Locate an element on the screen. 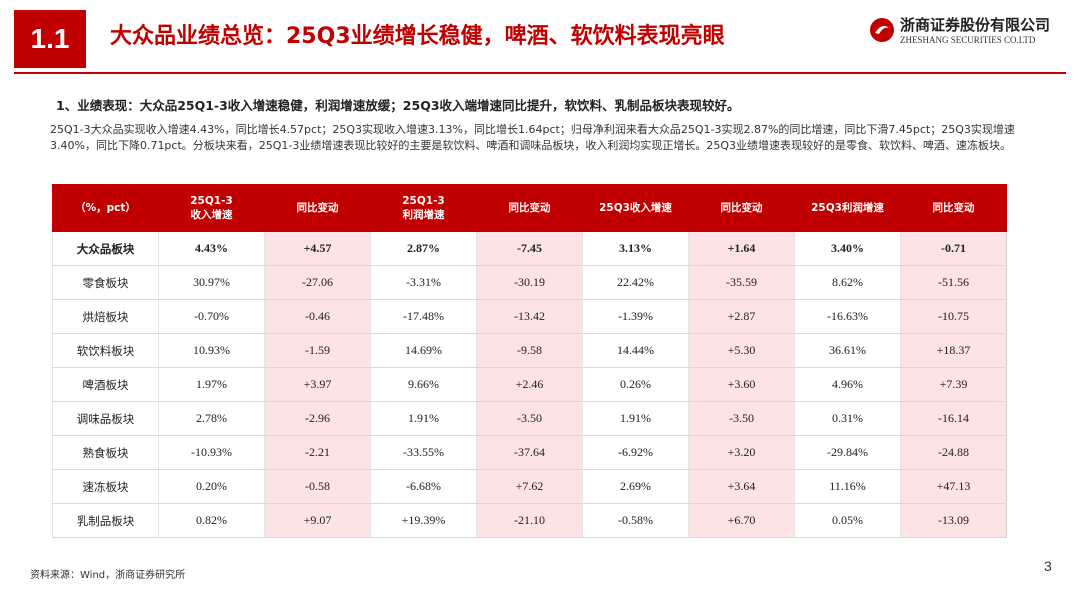  cell: -27.06 is located at coordinates (317, 282).